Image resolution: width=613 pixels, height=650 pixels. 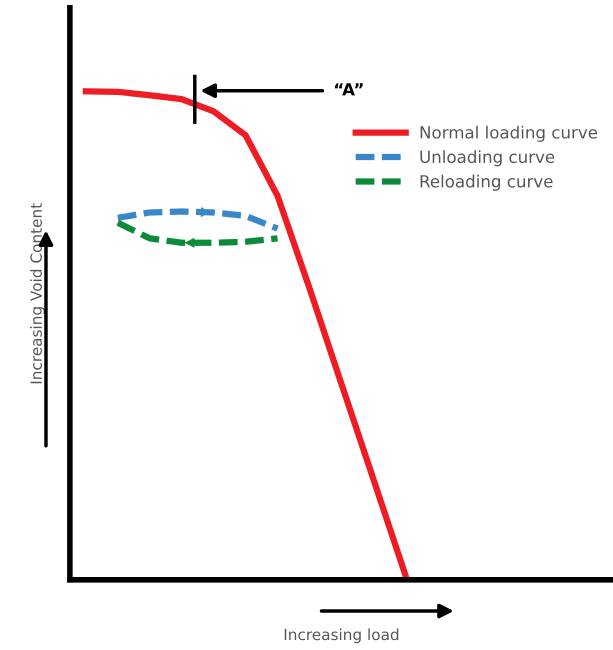 What do you see at coordinates (37, 293) in the screenshot?
I see `y-axis-title: Increasing Void Content` at bounding box center [37, 293].